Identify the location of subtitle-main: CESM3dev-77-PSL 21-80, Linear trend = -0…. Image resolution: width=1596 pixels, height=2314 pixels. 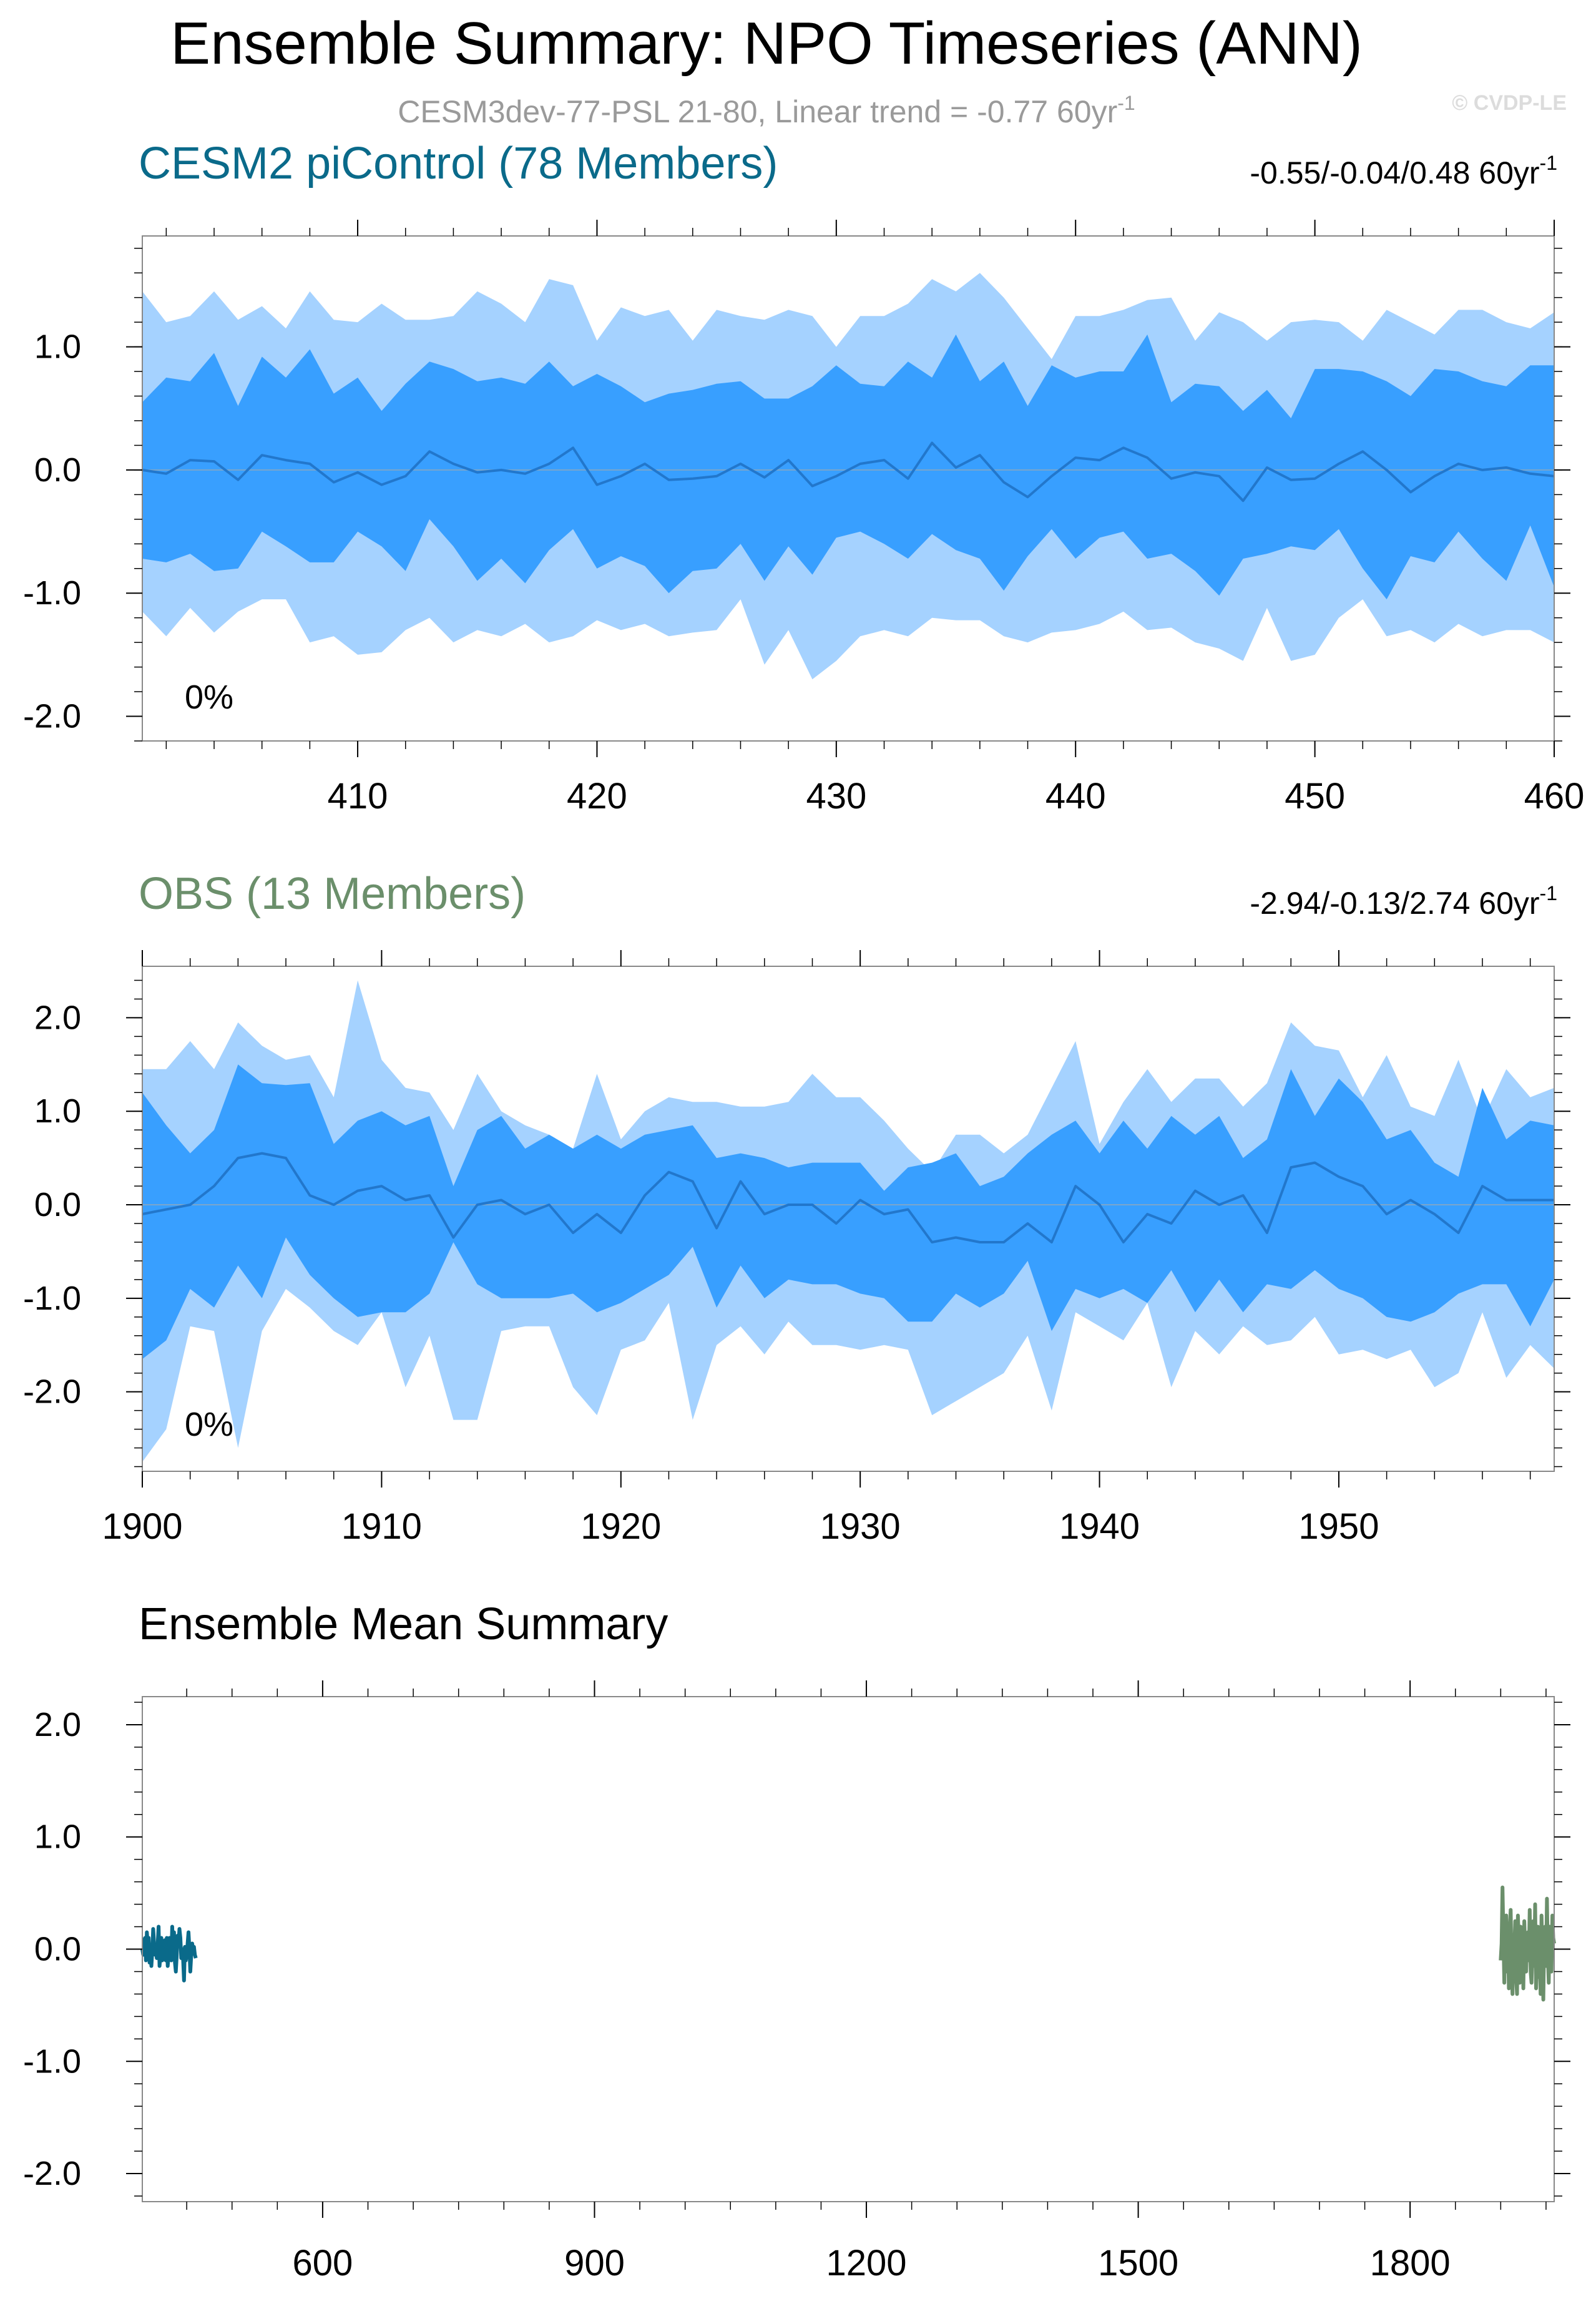
(757, 111).